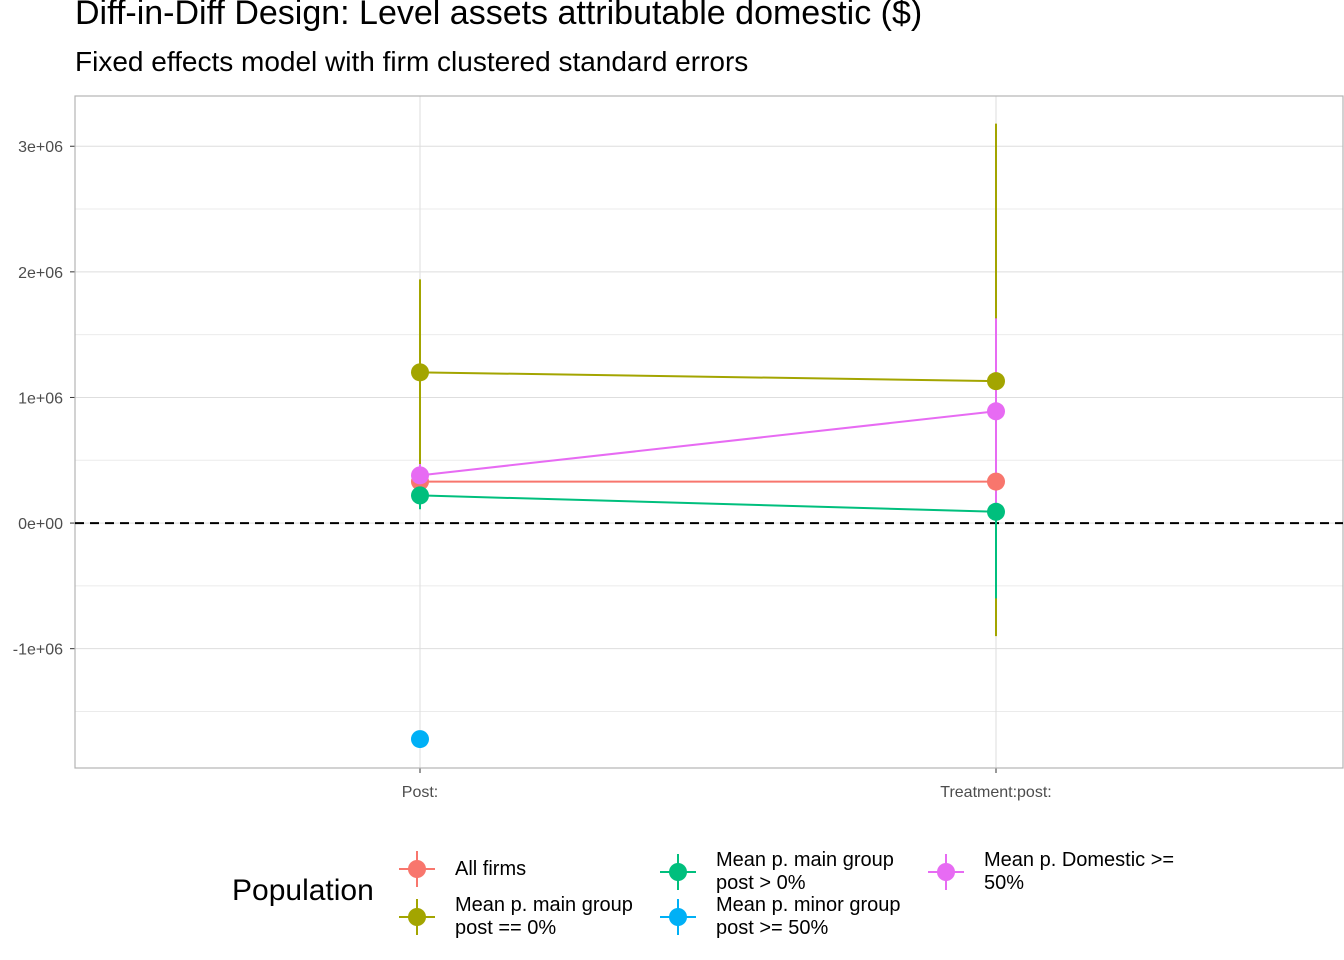  I want to click on legend-item: Mean p. Domestic >= 50%, so click(1050, 872).